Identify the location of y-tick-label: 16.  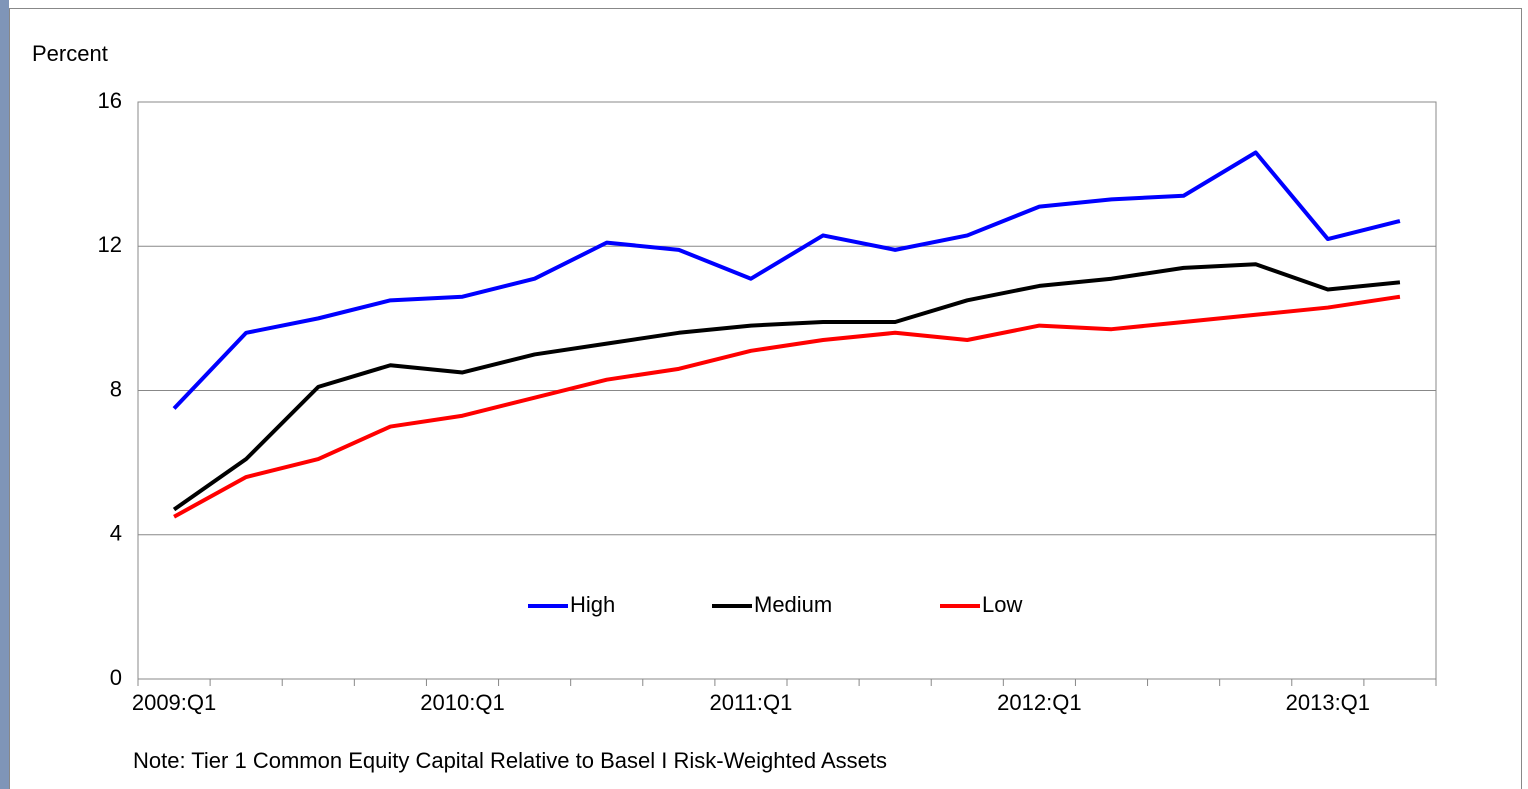
(110, 100).